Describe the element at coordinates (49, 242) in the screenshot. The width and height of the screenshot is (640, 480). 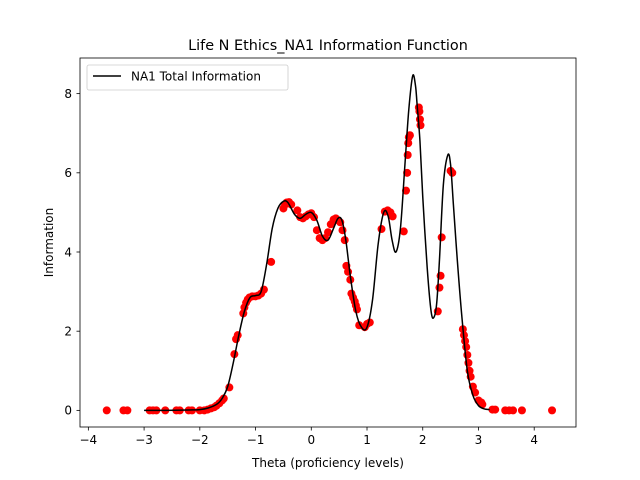
I see `y-axis-label: Information` at that location.